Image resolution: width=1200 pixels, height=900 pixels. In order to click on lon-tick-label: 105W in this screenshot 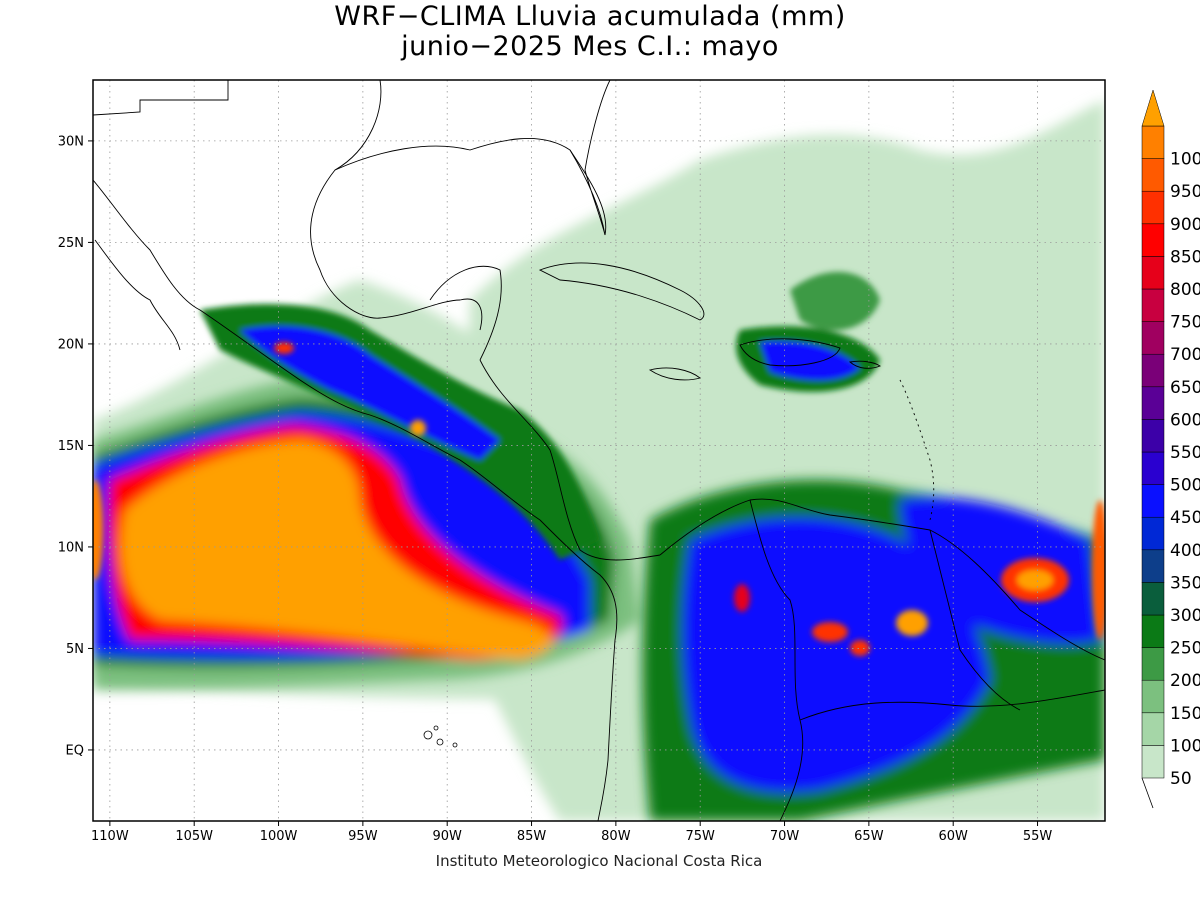, I will do `click(194, 836)`.